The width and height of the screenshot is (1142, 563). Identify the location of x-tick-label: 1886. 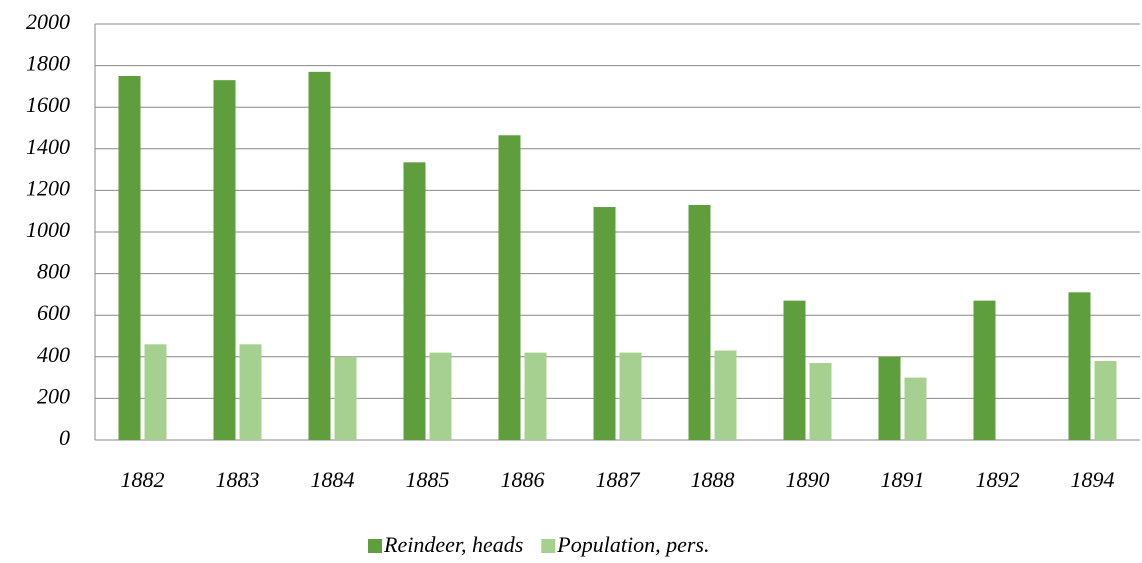
(523, 479).